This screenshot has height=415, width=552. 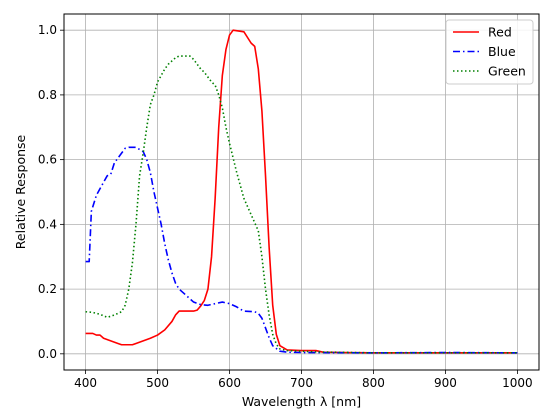 What do you see at coordinates (47, 354) in the screenshot?
I see `y-tick-label: 0.0` at bounding box center [47, 354].